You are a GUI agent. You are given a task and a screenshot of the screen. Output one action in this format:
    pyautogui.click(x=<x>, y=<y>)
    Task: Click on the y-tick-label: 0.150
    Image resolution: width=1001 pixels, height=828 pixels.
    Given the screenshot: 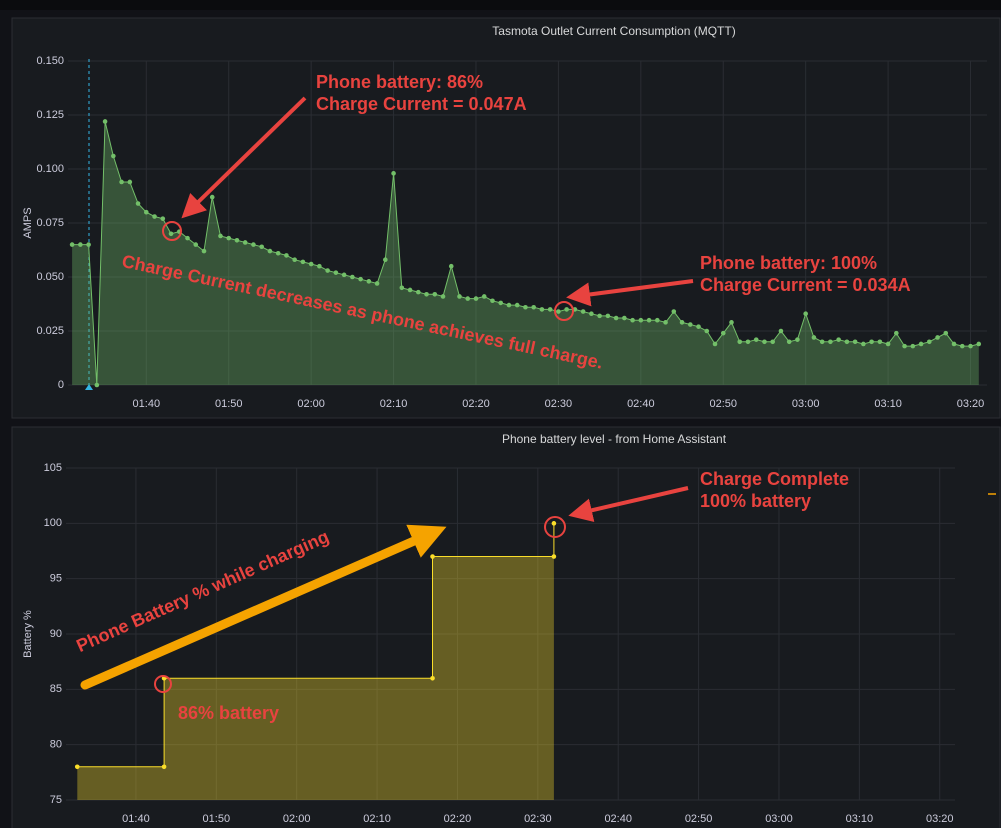 What is the action you would take?
    pyautogui.click(x=50, y=61)
    